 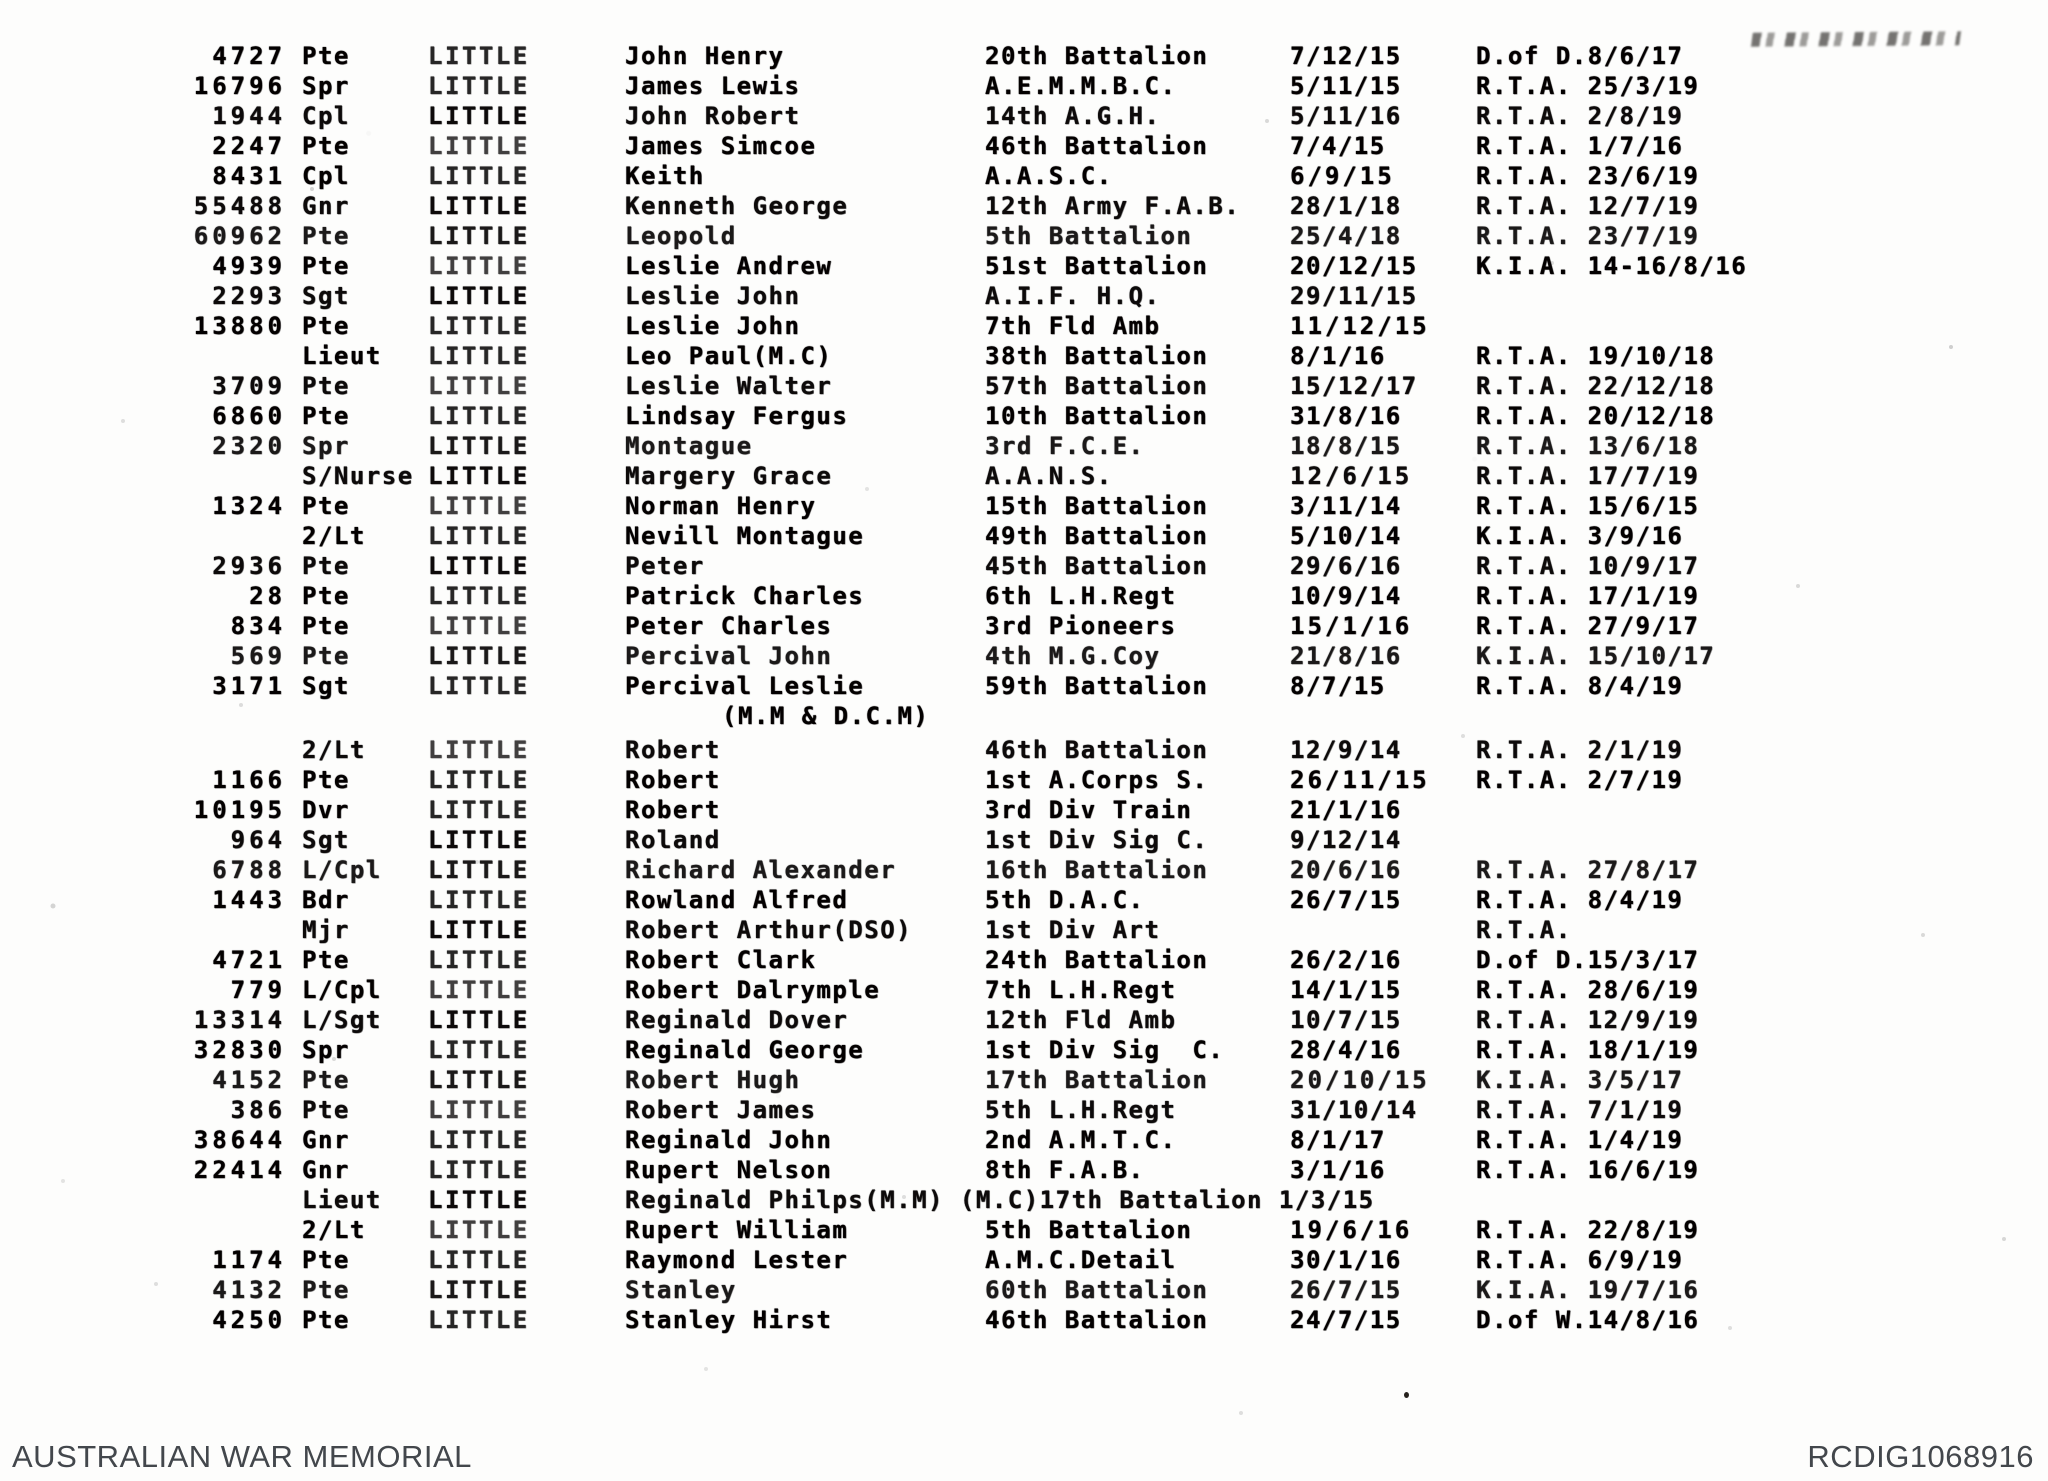 I want to click on service-number-cell: 2247, so click(x=249, y=146).